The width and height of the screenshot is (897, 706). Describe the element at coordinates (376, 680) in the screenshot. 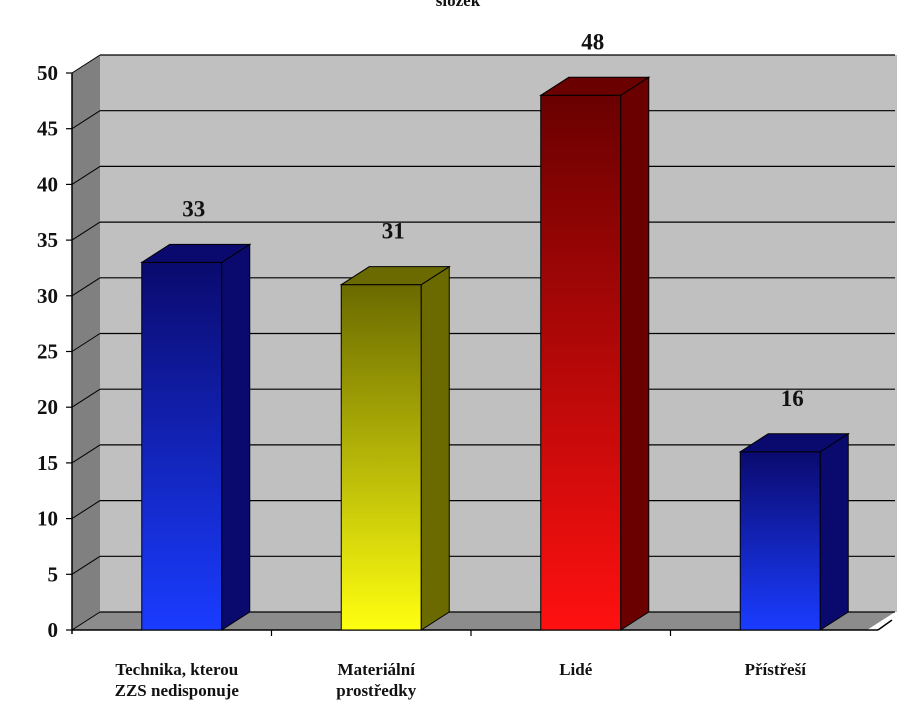

I see `x-tick-label: Materiální prostředky` at that location.